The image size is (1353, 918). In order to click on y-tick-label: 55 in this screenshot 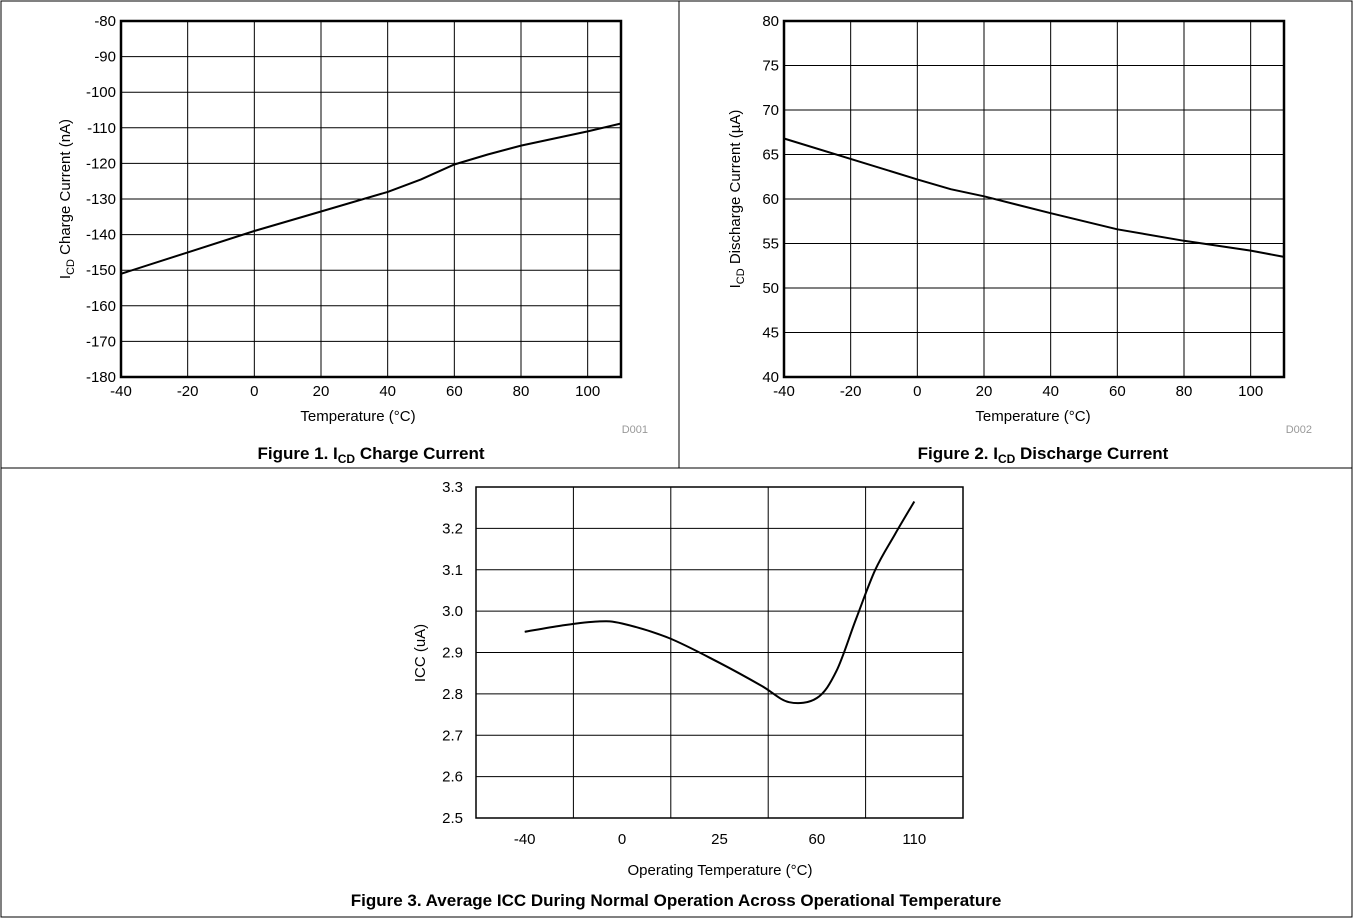, I will do `click(770, 244)`.